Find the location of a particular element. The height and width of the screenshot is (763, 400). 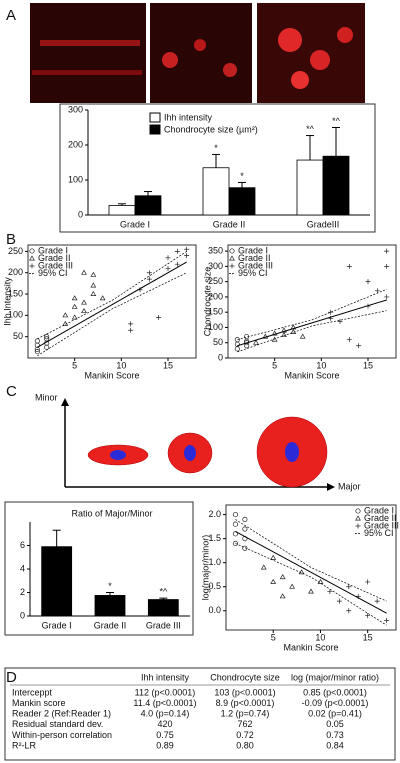

row-label: Interceppt is located at coordinates (32, 692).